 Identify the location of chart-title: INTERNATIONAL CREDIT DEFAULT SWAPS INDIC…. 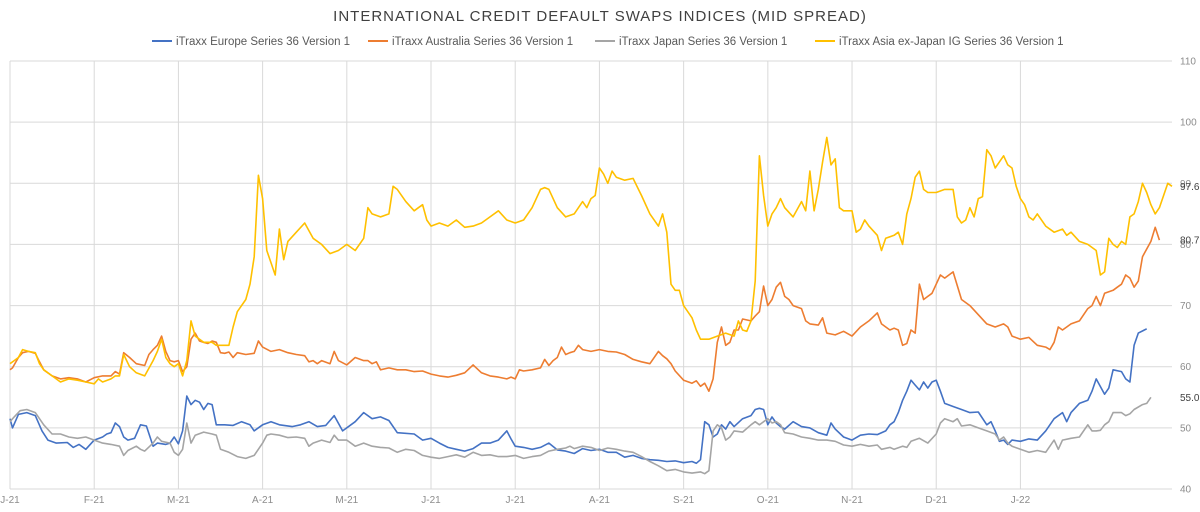
(600, 16).